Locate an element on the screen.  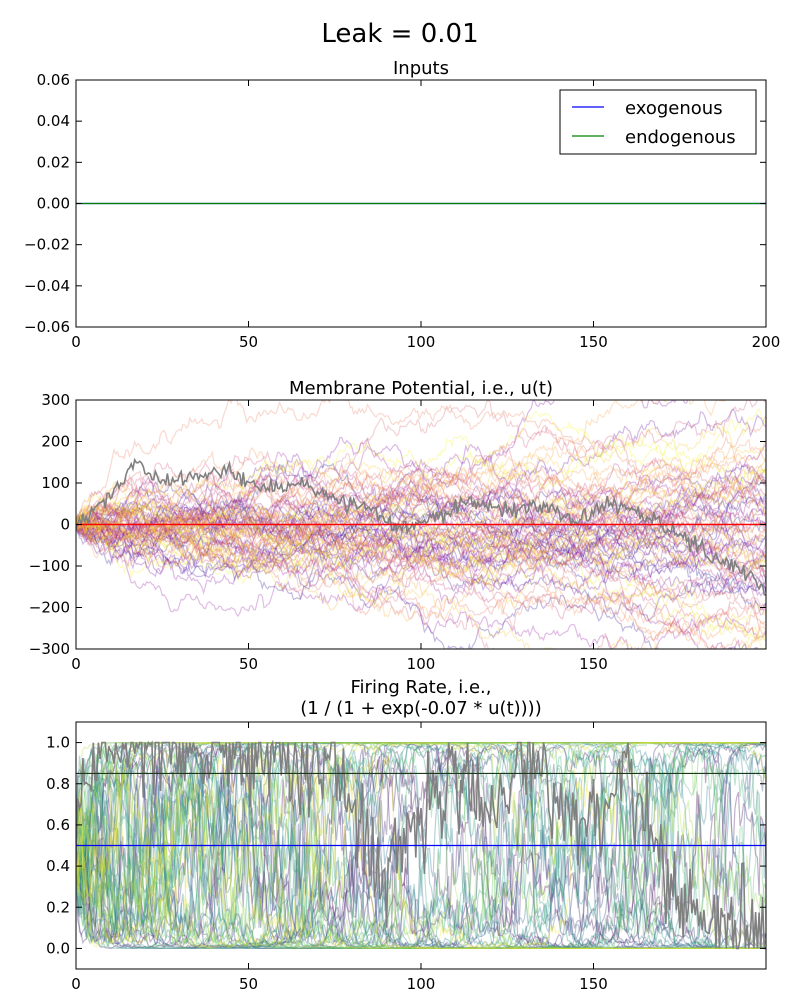
firing-title-line2: (1 / (1 + exp(-0.07 * u(t)))) is located at coordinates (420, 708).